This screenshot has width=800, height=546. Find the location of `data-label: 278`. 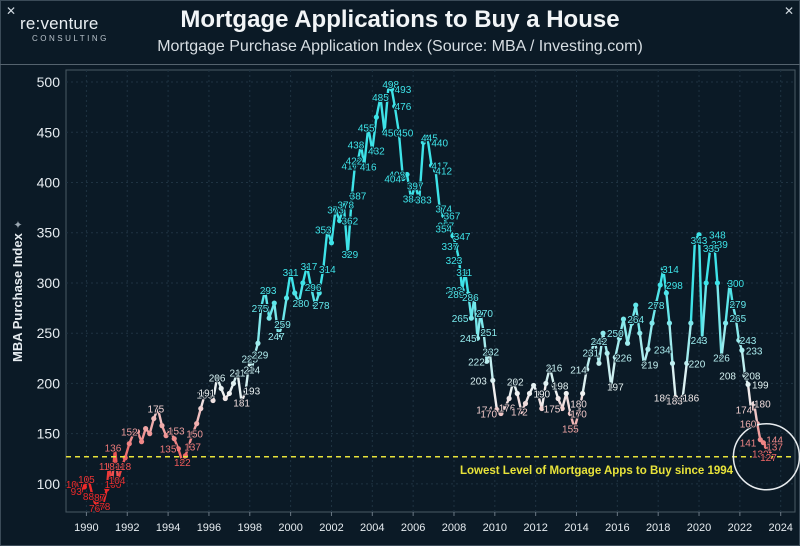

data-label: 278 is located at coordinates (656, 306).